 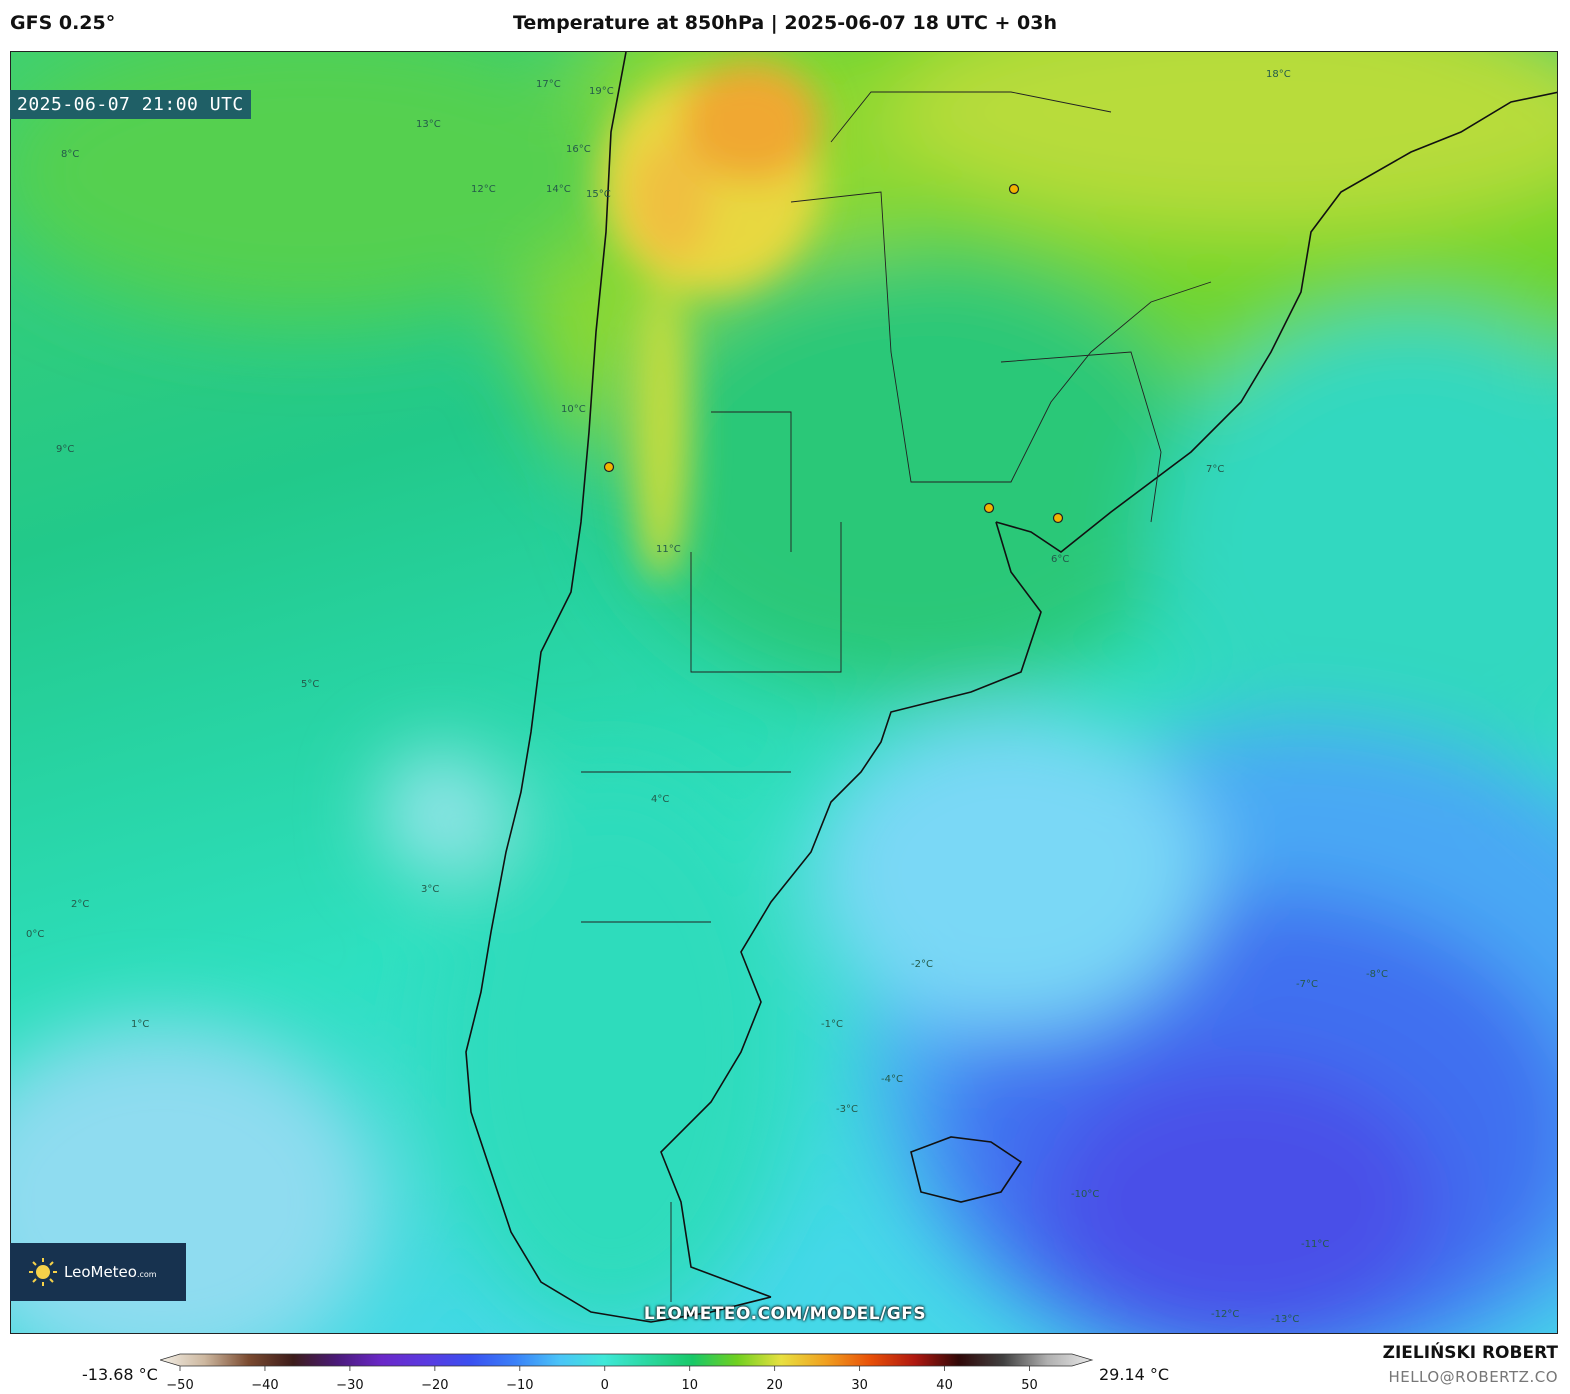 What do you see at coordinates (349, 1385) in the screenshot?
I see `colorbar-tick-label: −30` at bounding box center [349, 1385].